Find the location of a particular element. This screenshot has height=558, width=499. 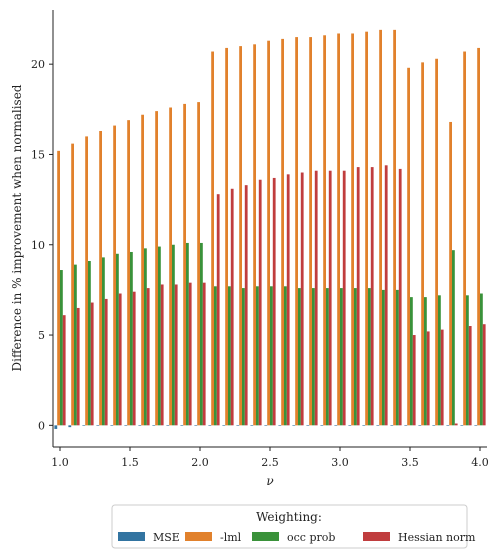

y-tick-label: 0 is located at coordinates (41, 425).